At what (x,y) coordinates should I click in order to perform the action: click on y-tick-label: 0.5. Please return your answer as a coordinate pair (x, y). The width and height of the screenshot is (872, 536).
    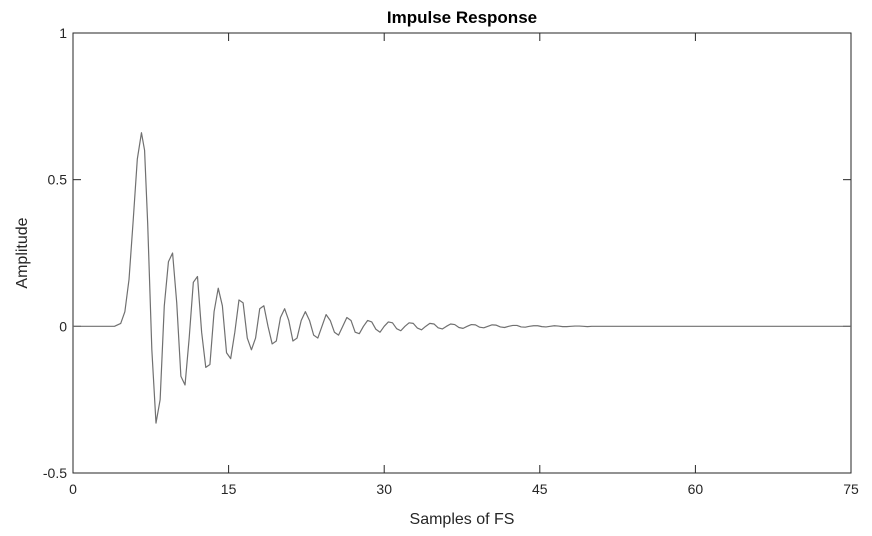
    Looking at the image, I should click on (58, 180).